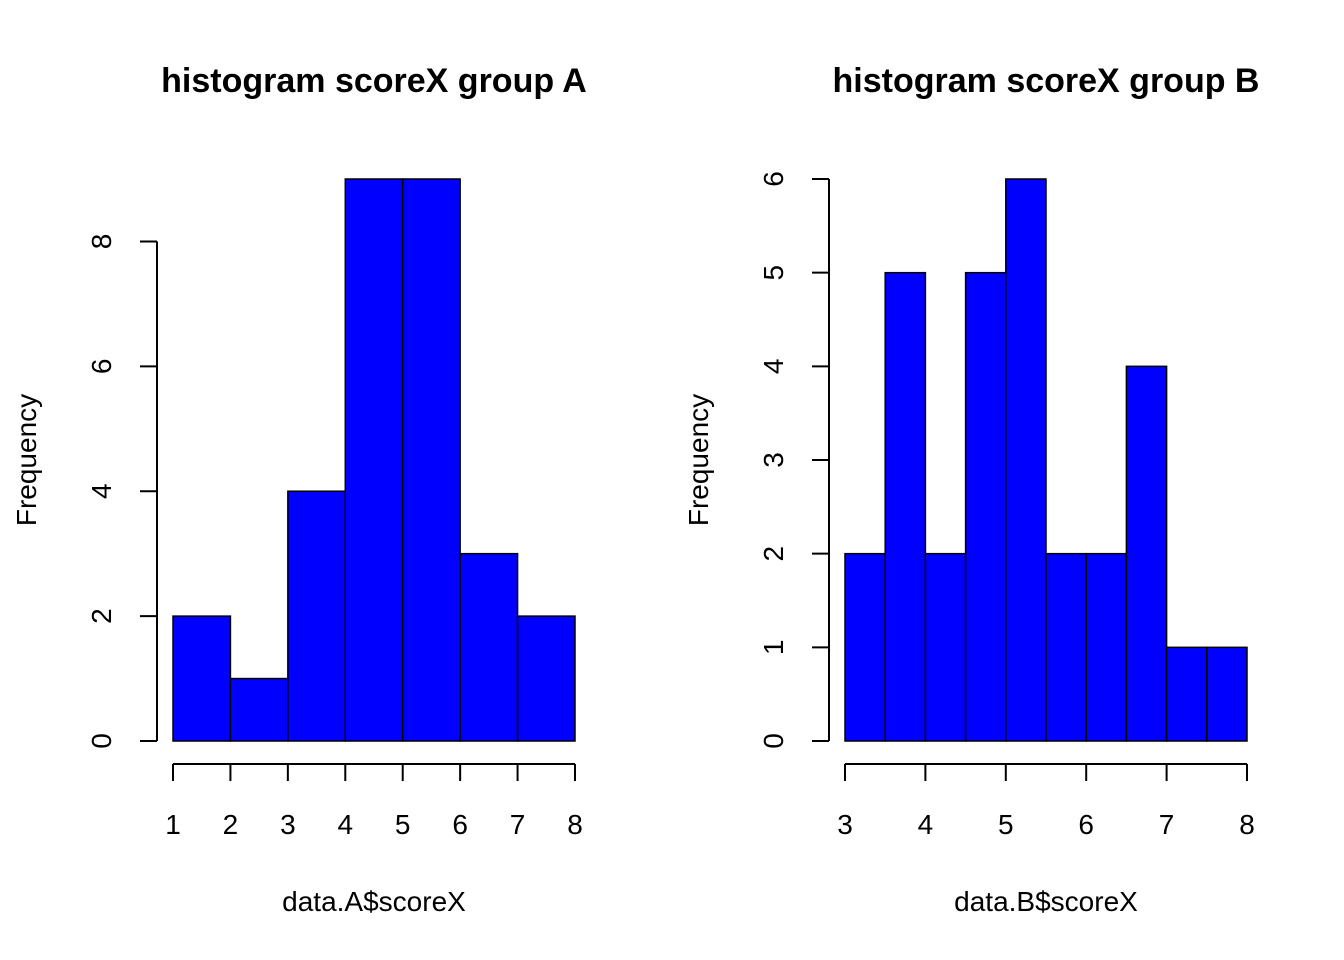 This screenshot has height=960, width=1344. I want to click on chart-title: histogram scoreX group A, so click(374, 81).